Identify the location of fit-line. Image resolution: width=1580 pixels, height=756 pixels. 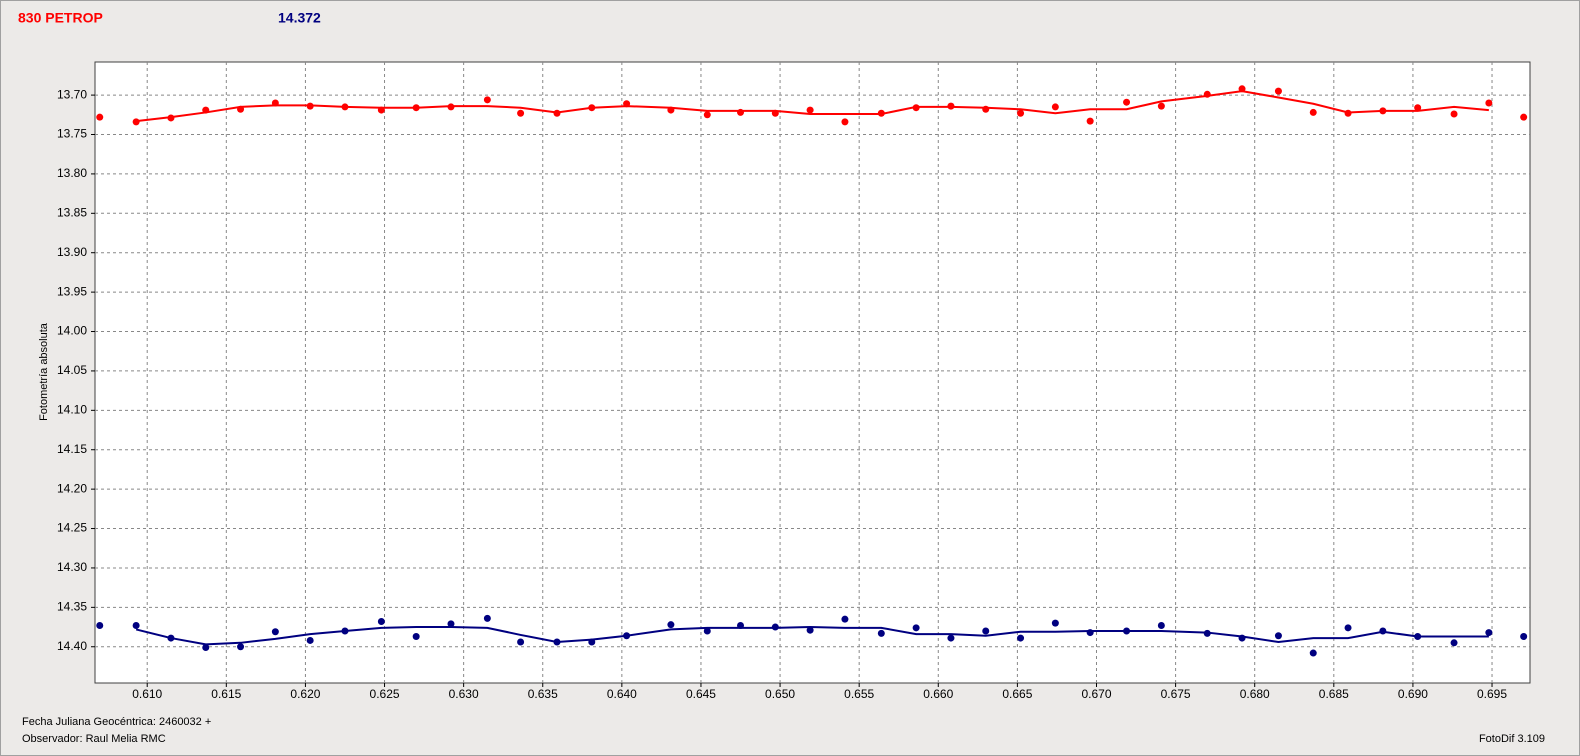
(812, 106).